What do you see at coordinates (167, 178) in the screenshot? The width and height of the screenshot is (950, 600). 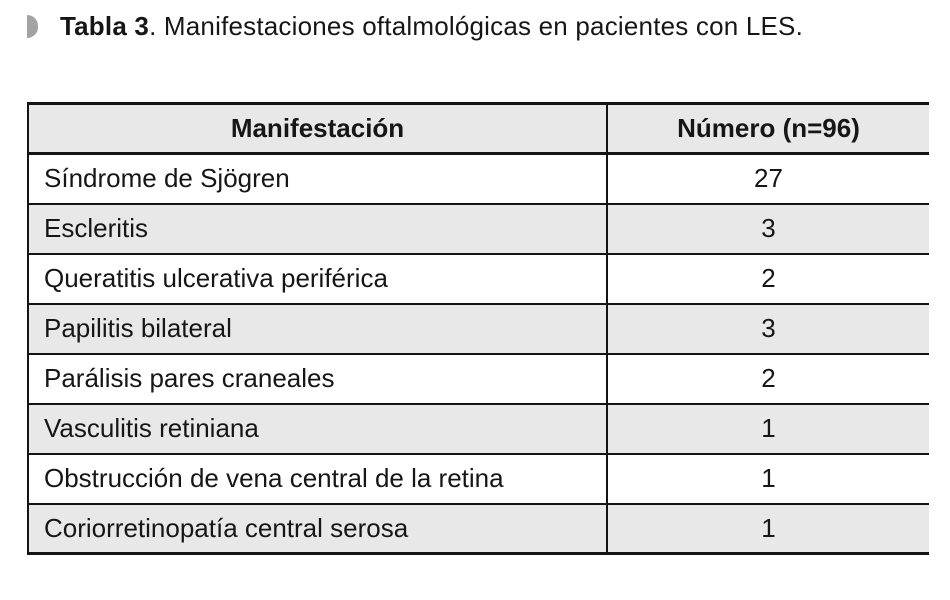 I see `manifestation-label: Síndrome de Sjögren` at bounding box center [167, 178].